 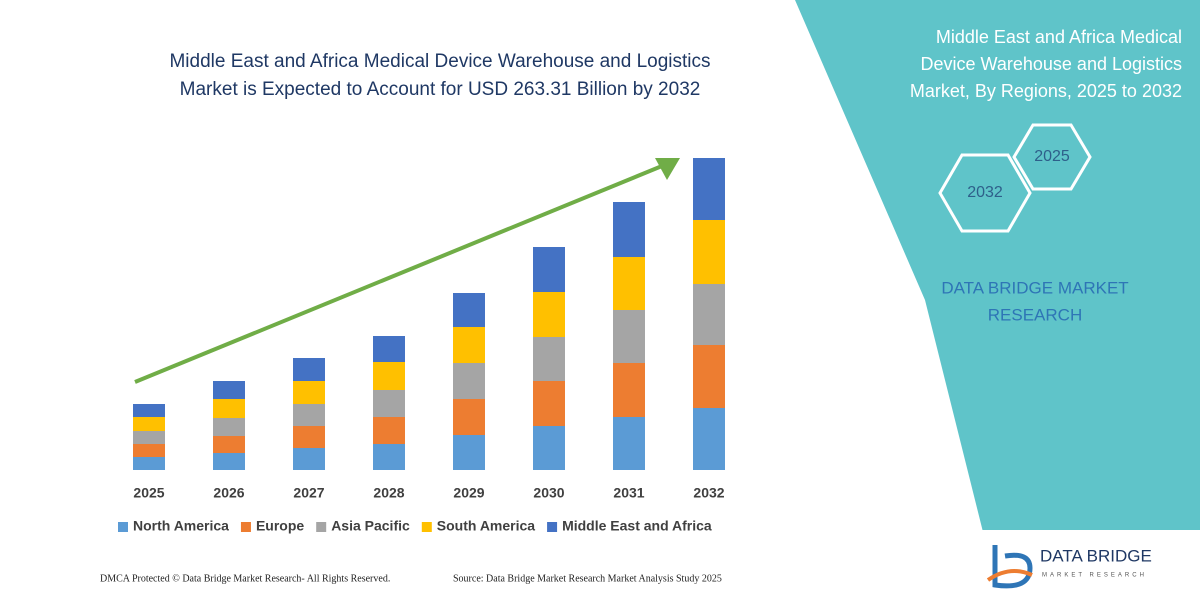 I want to click on hexagon-label: 2032, so click(x=985, y=192).